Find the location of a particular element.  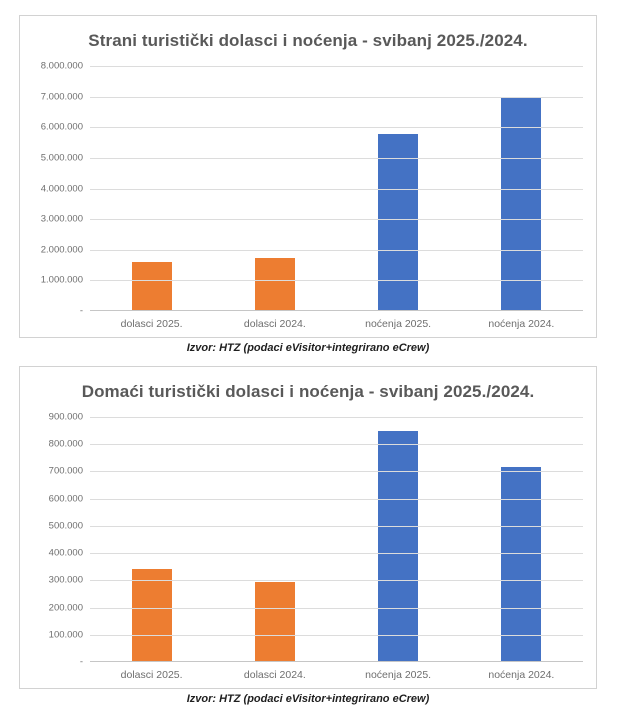

y-tick-label: 600.000 is located at coordinates (65, 499).